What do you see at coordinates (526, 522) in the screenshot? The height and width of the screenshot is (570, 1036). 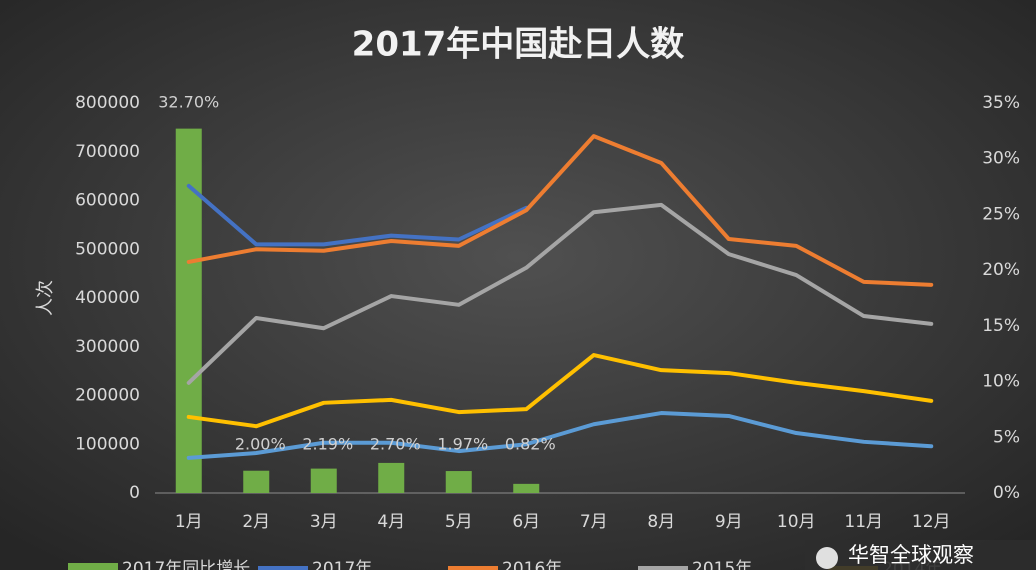 I see `x-tick-label: 6月` at bounding box center [526, 522].